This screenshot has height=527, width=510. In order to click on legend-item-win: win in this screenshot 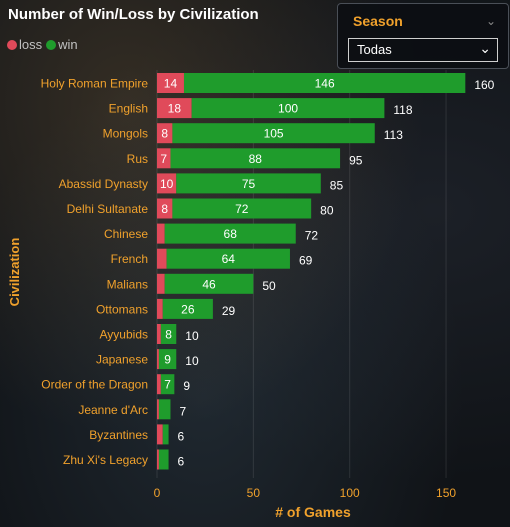, I will do `click(62, 44)`.